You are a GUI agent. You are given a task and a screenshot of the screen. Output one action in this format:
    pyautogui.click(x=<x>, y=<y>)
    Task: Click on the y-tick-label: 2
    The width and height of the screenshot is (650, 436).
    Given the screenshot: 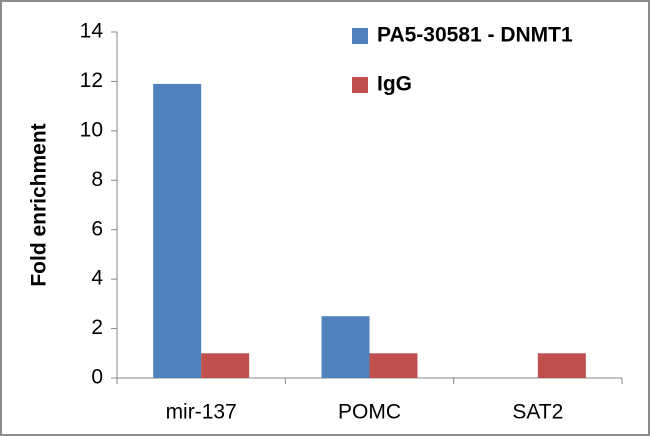 What is the action you would take?
    pyautogui.click(x=97, y=327)
    